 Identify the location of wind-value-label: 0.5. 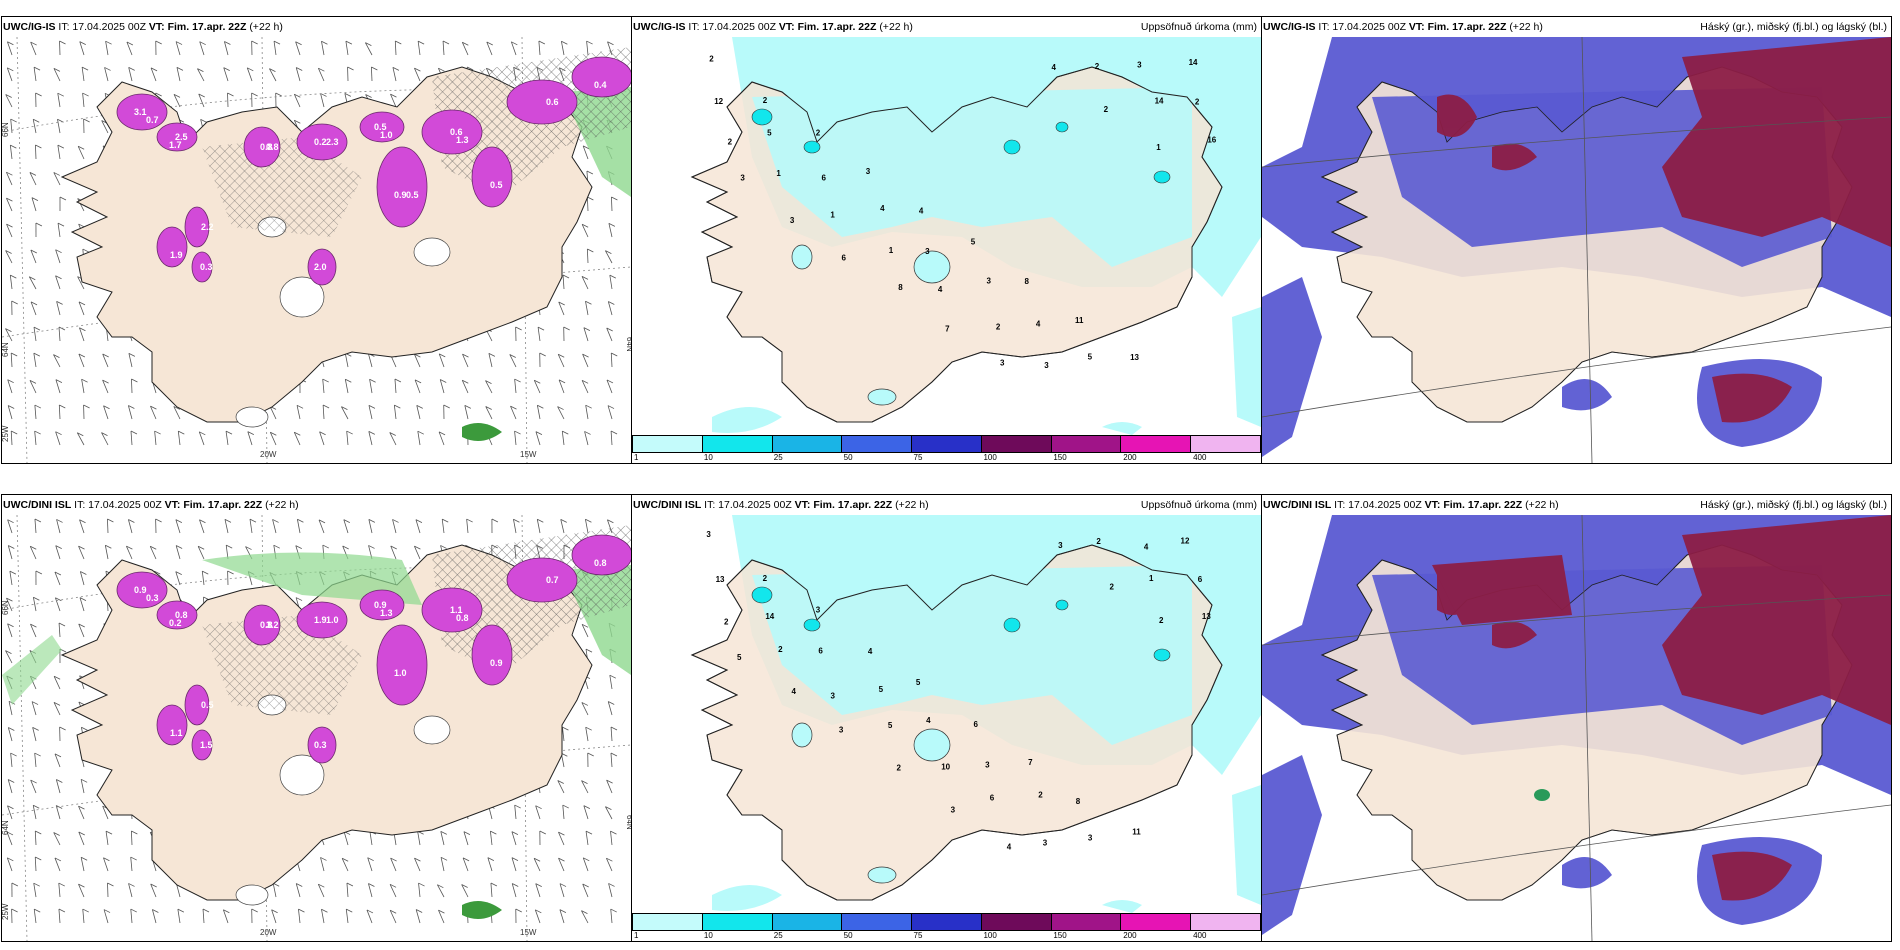
(380, 127).